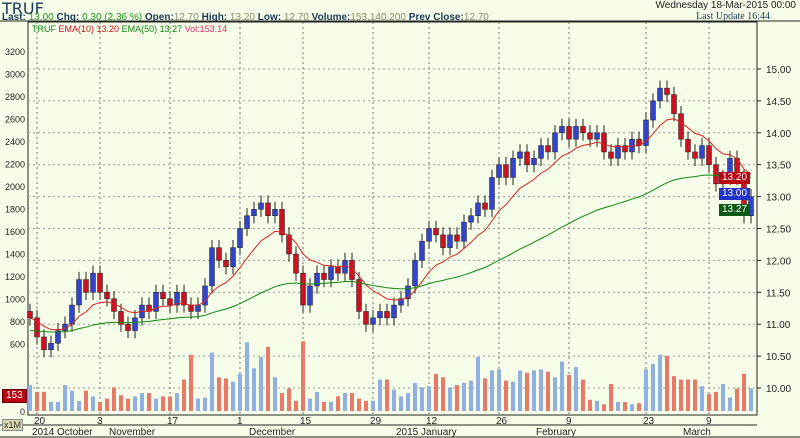 This screenshot has width=800, height=438. I want to click on right-axis-label: 11.00, so click(778, 325).